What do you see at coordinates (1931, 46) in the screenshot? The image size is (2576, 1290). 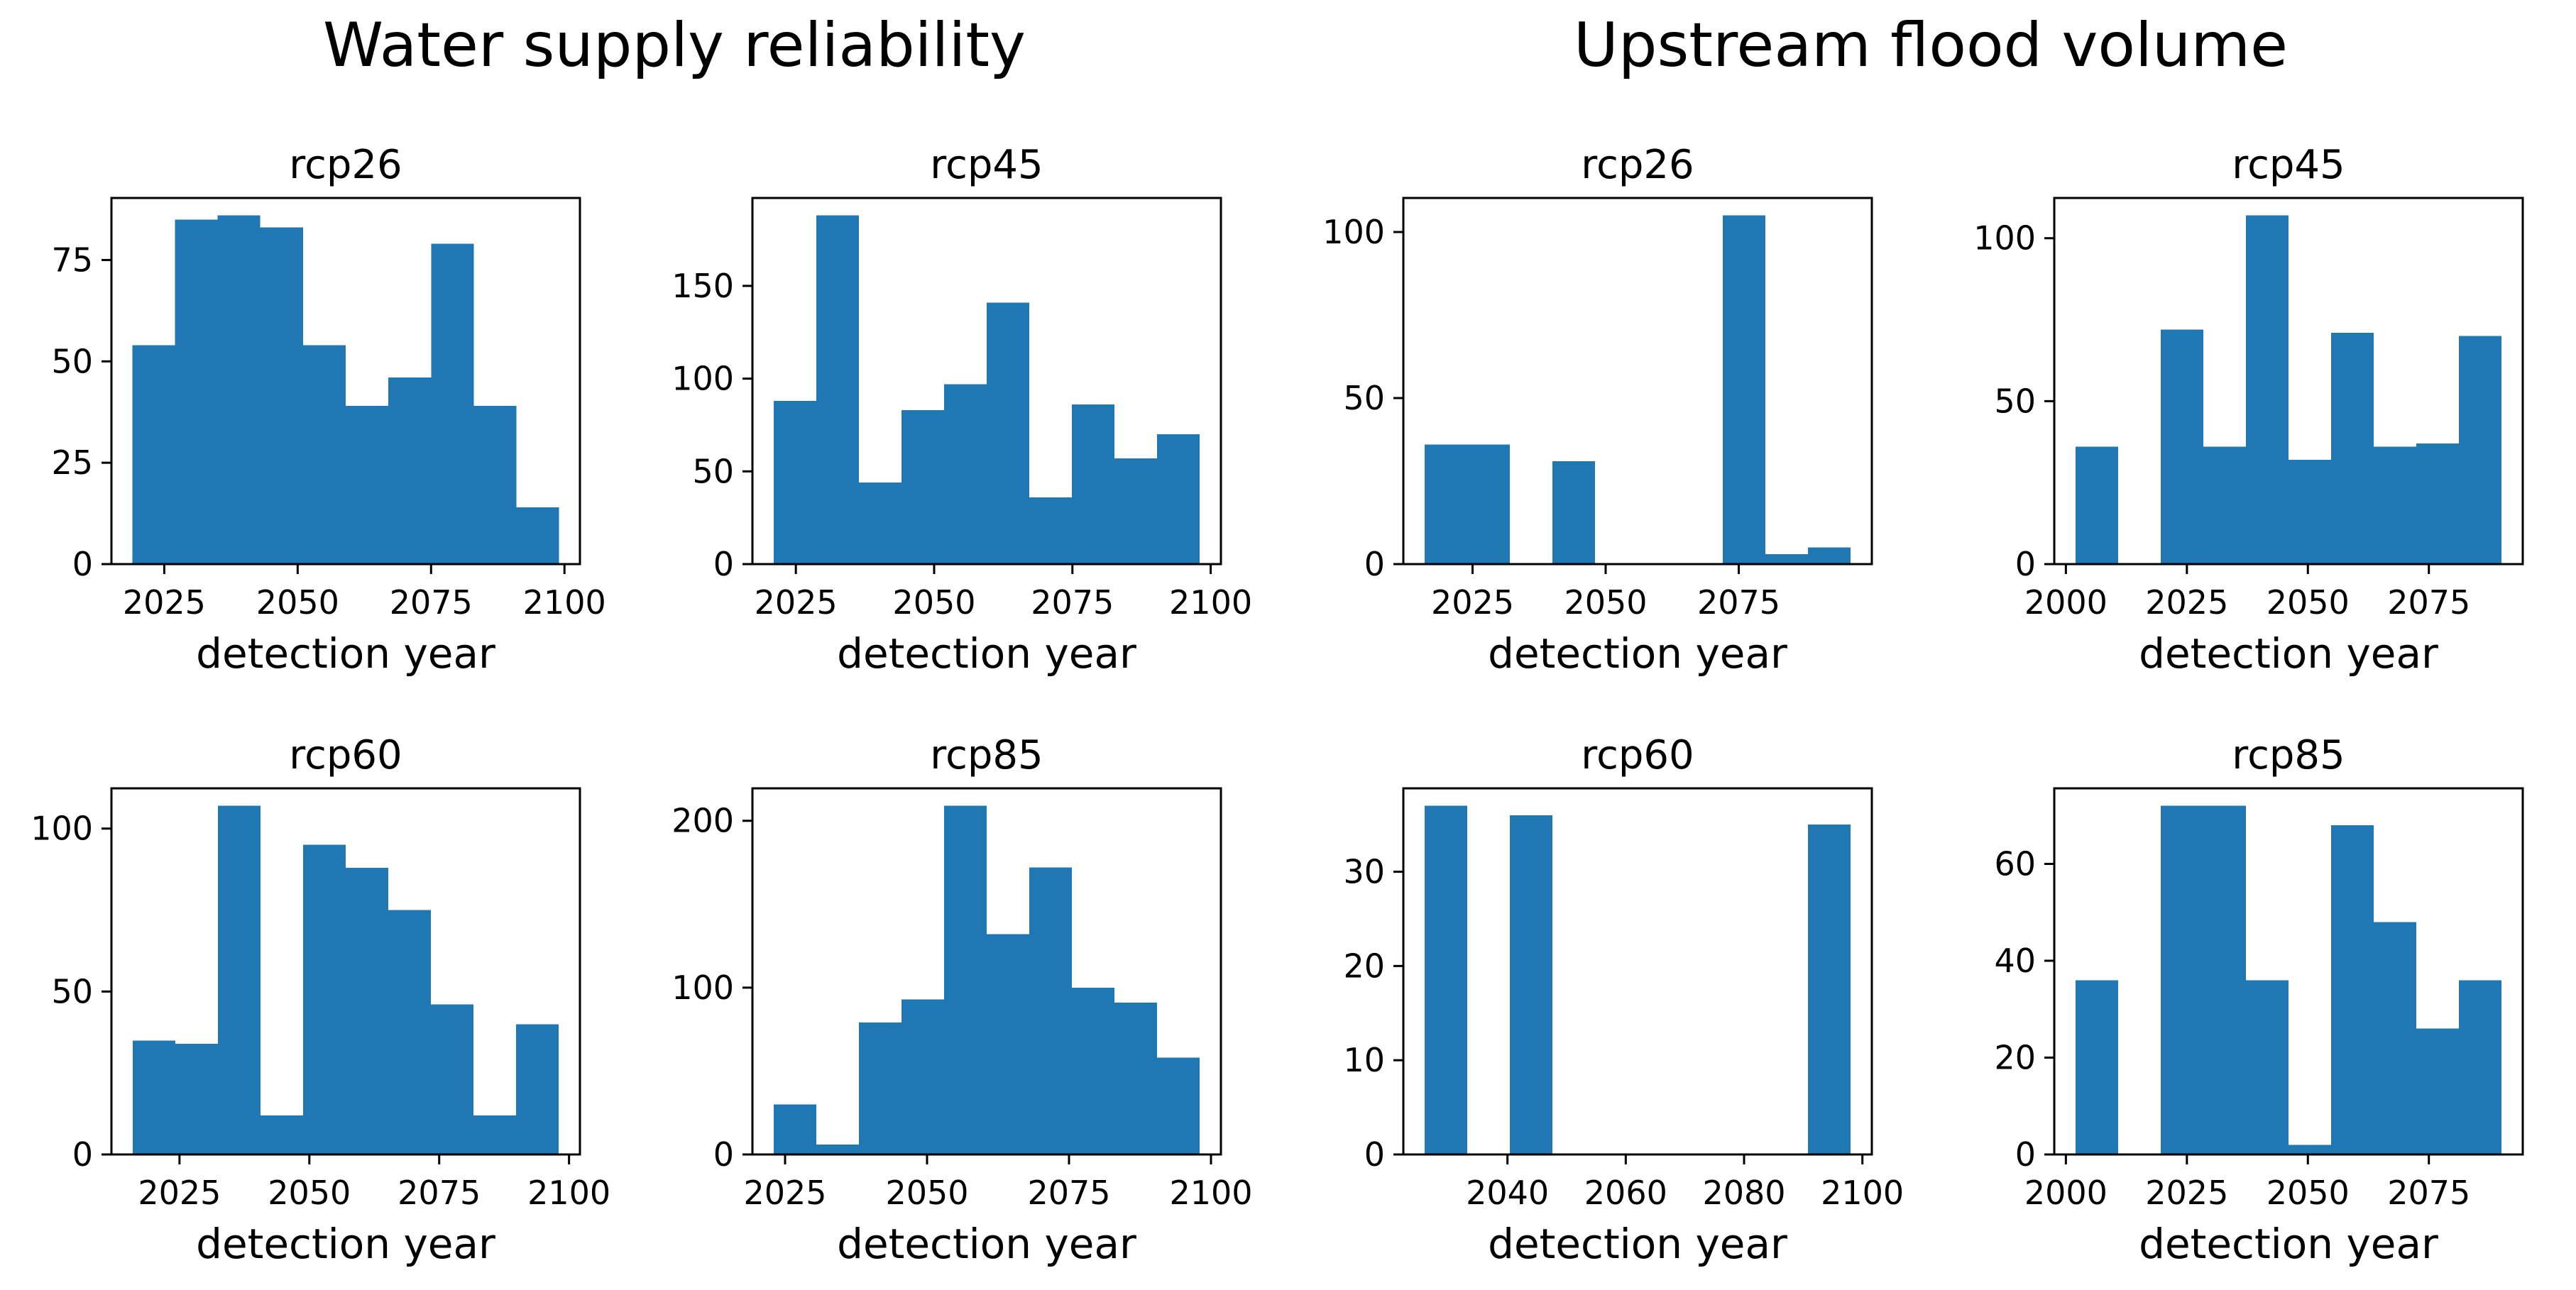 I see `group-title-flood-volume: Upstream flood volume` at bounding box center [1931, 46].